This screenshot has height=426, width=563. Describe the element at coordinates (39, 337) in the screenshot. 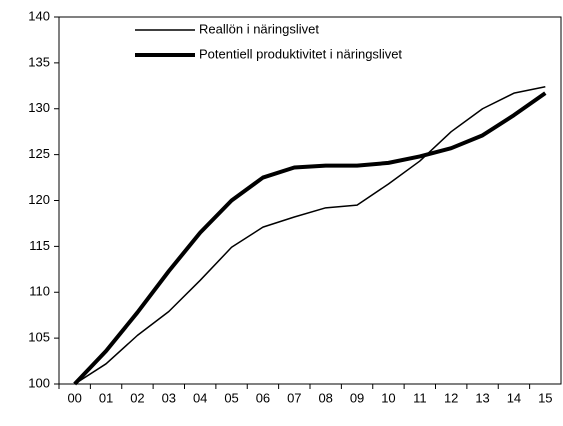

I see `y-tick-label: 105` at that location.